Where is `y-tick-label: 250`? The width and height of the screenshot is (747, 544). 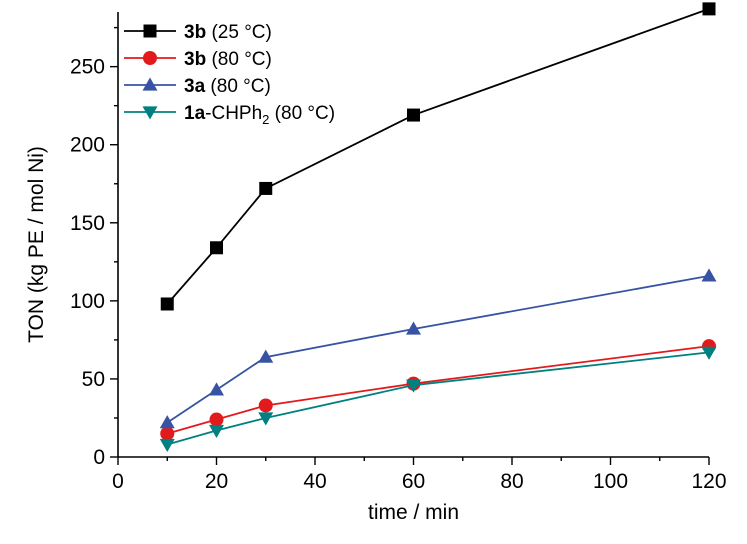 y-tick-label: 250 is located at coordinates (87, 67).